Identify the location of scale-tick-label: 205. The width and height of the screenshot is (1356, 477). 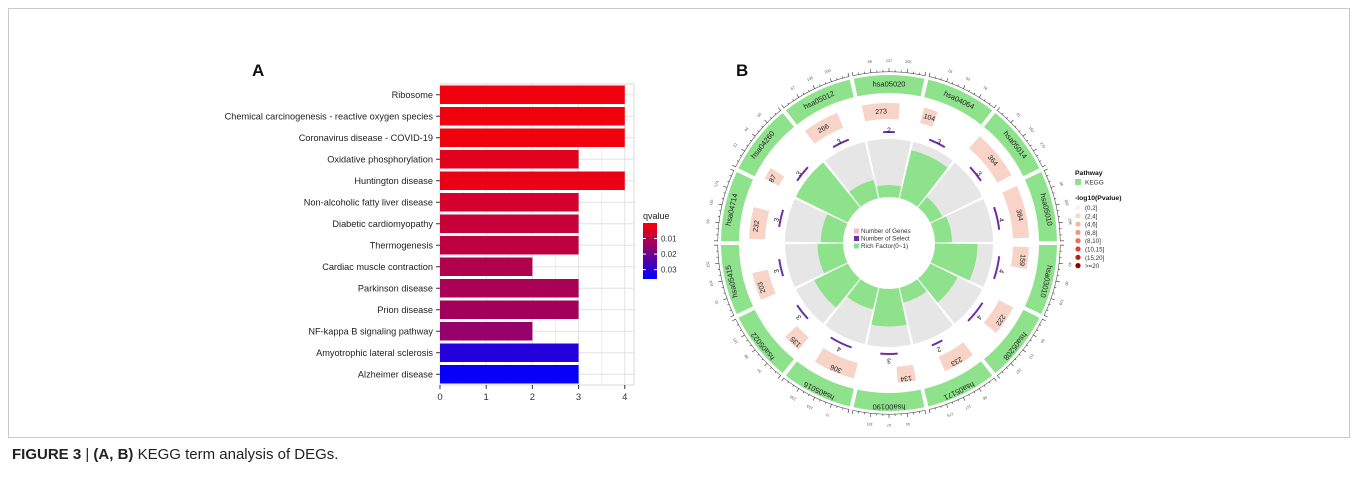
(908, 62).